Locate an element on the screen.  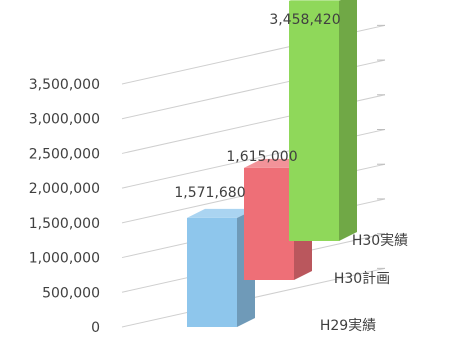
category-labels: H29実績 H30計画 H30実績 is located at coordinates (364, 283).